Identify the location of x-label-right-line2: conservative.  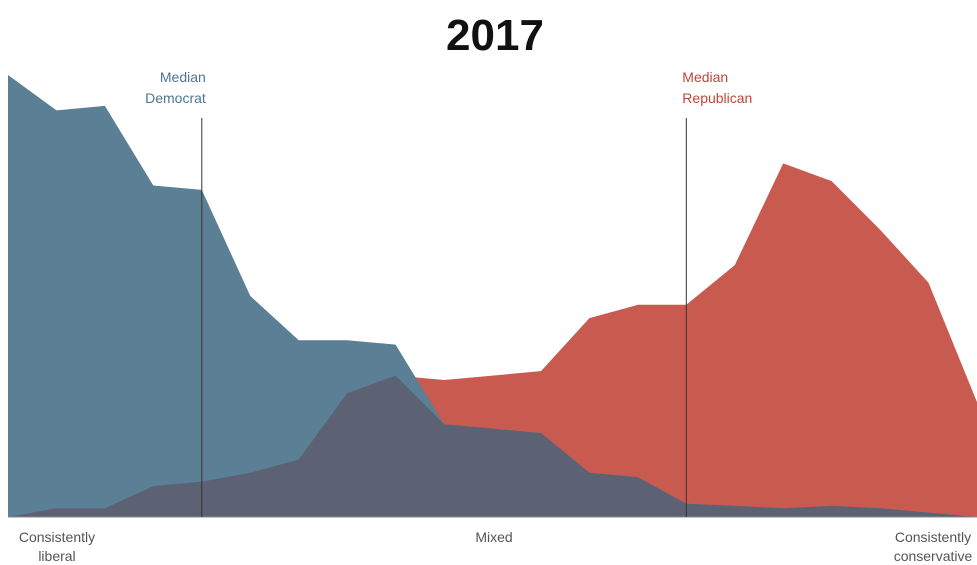
(933, 556).